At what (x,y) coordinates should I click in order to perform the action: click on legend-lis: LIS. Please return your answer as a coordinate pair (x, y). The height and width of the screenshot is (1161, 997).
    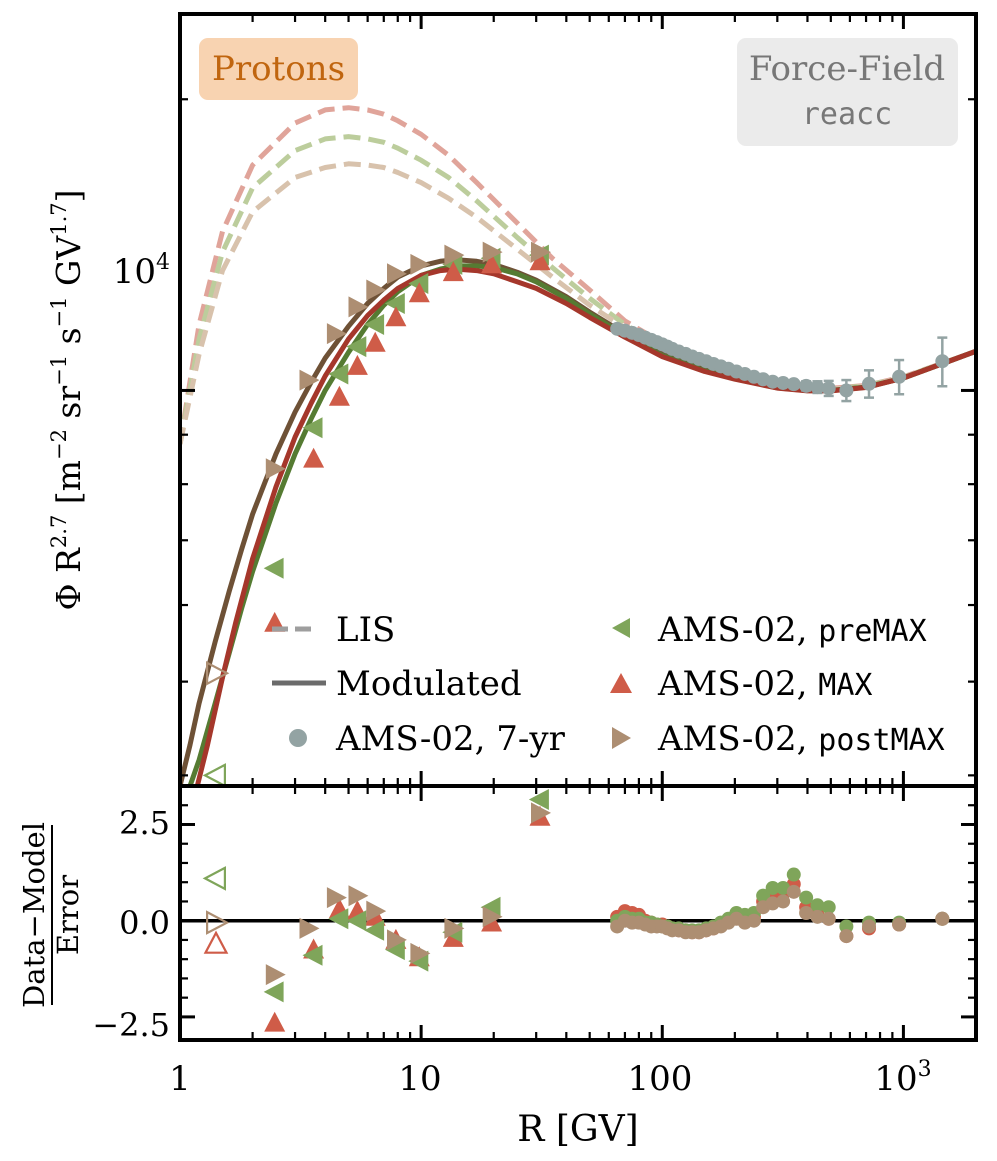
    Looking at the image, I should click on (333, 630).